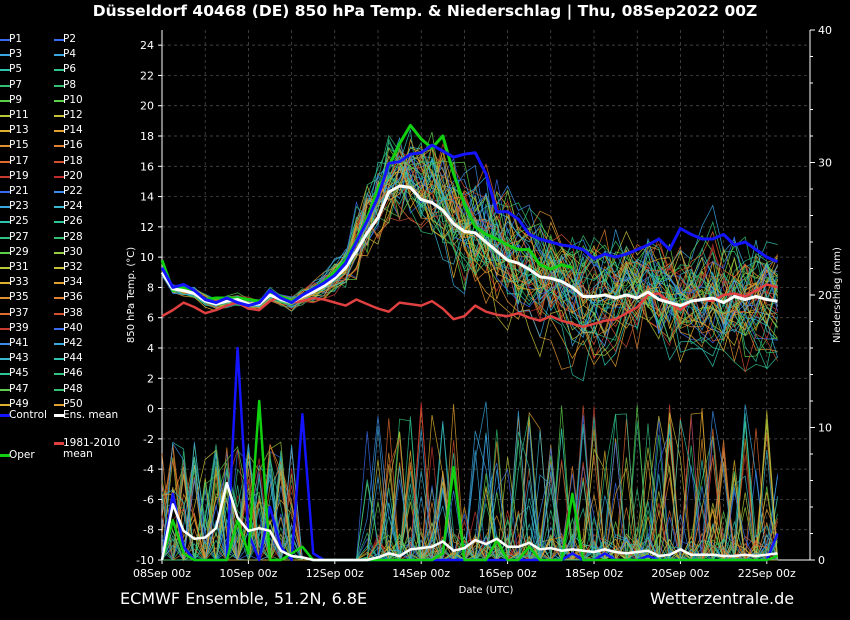  I want to click on legend-label: P10, so click(73, 99).